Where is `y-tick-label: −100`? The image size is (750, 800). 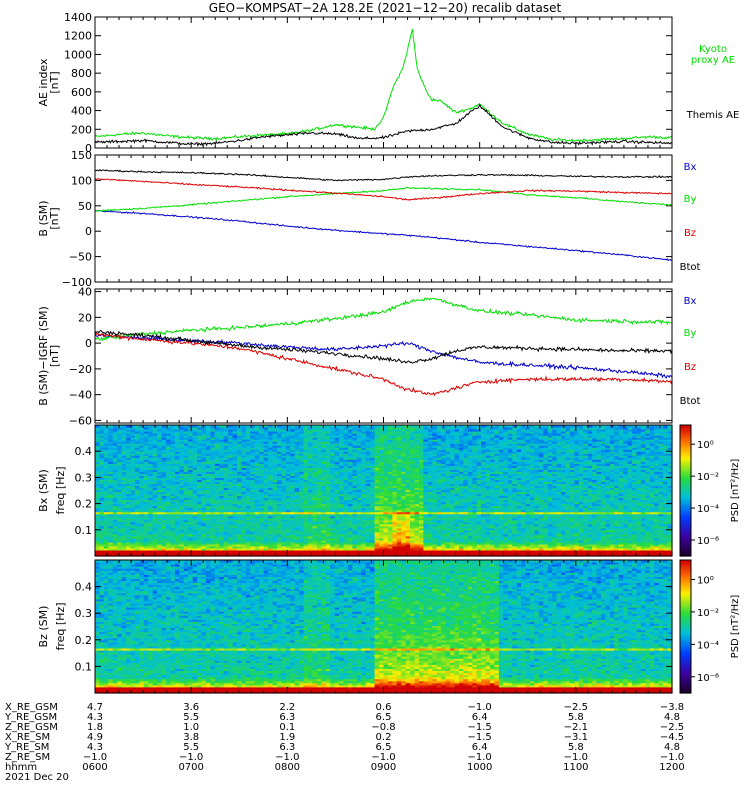 y-tick-label: −100 is located at coordinates (77, 282).